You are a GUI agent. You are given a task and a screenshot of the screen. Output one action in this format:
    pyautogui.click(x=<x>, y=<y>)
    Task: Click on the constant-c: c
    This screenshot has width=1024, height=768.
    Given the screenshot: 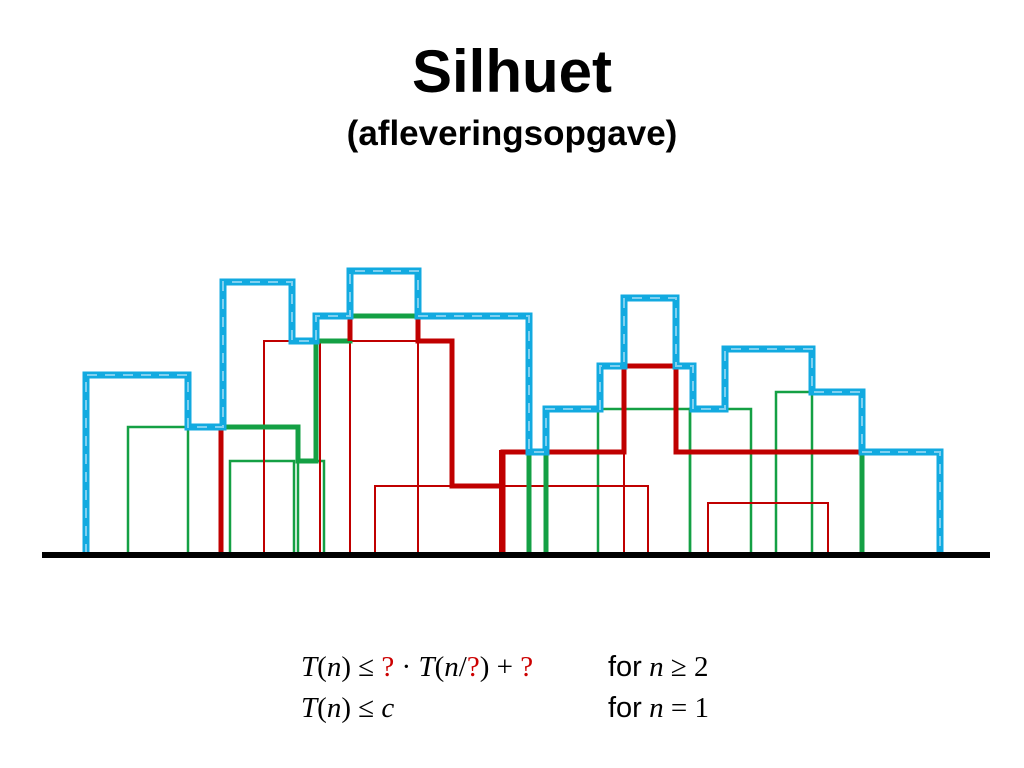 What is the action you would take?
    pyautogui.click(x=388, y=708)
    